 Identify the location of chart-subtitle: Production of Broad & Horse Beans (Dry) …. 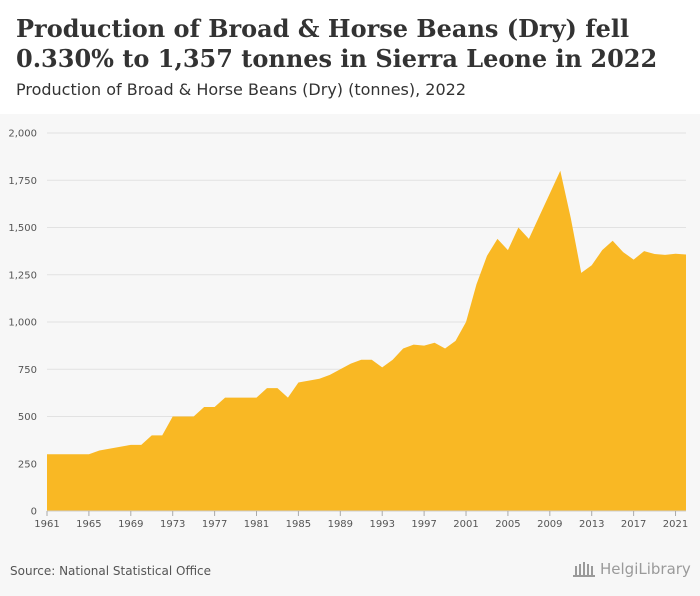
(241, 89).